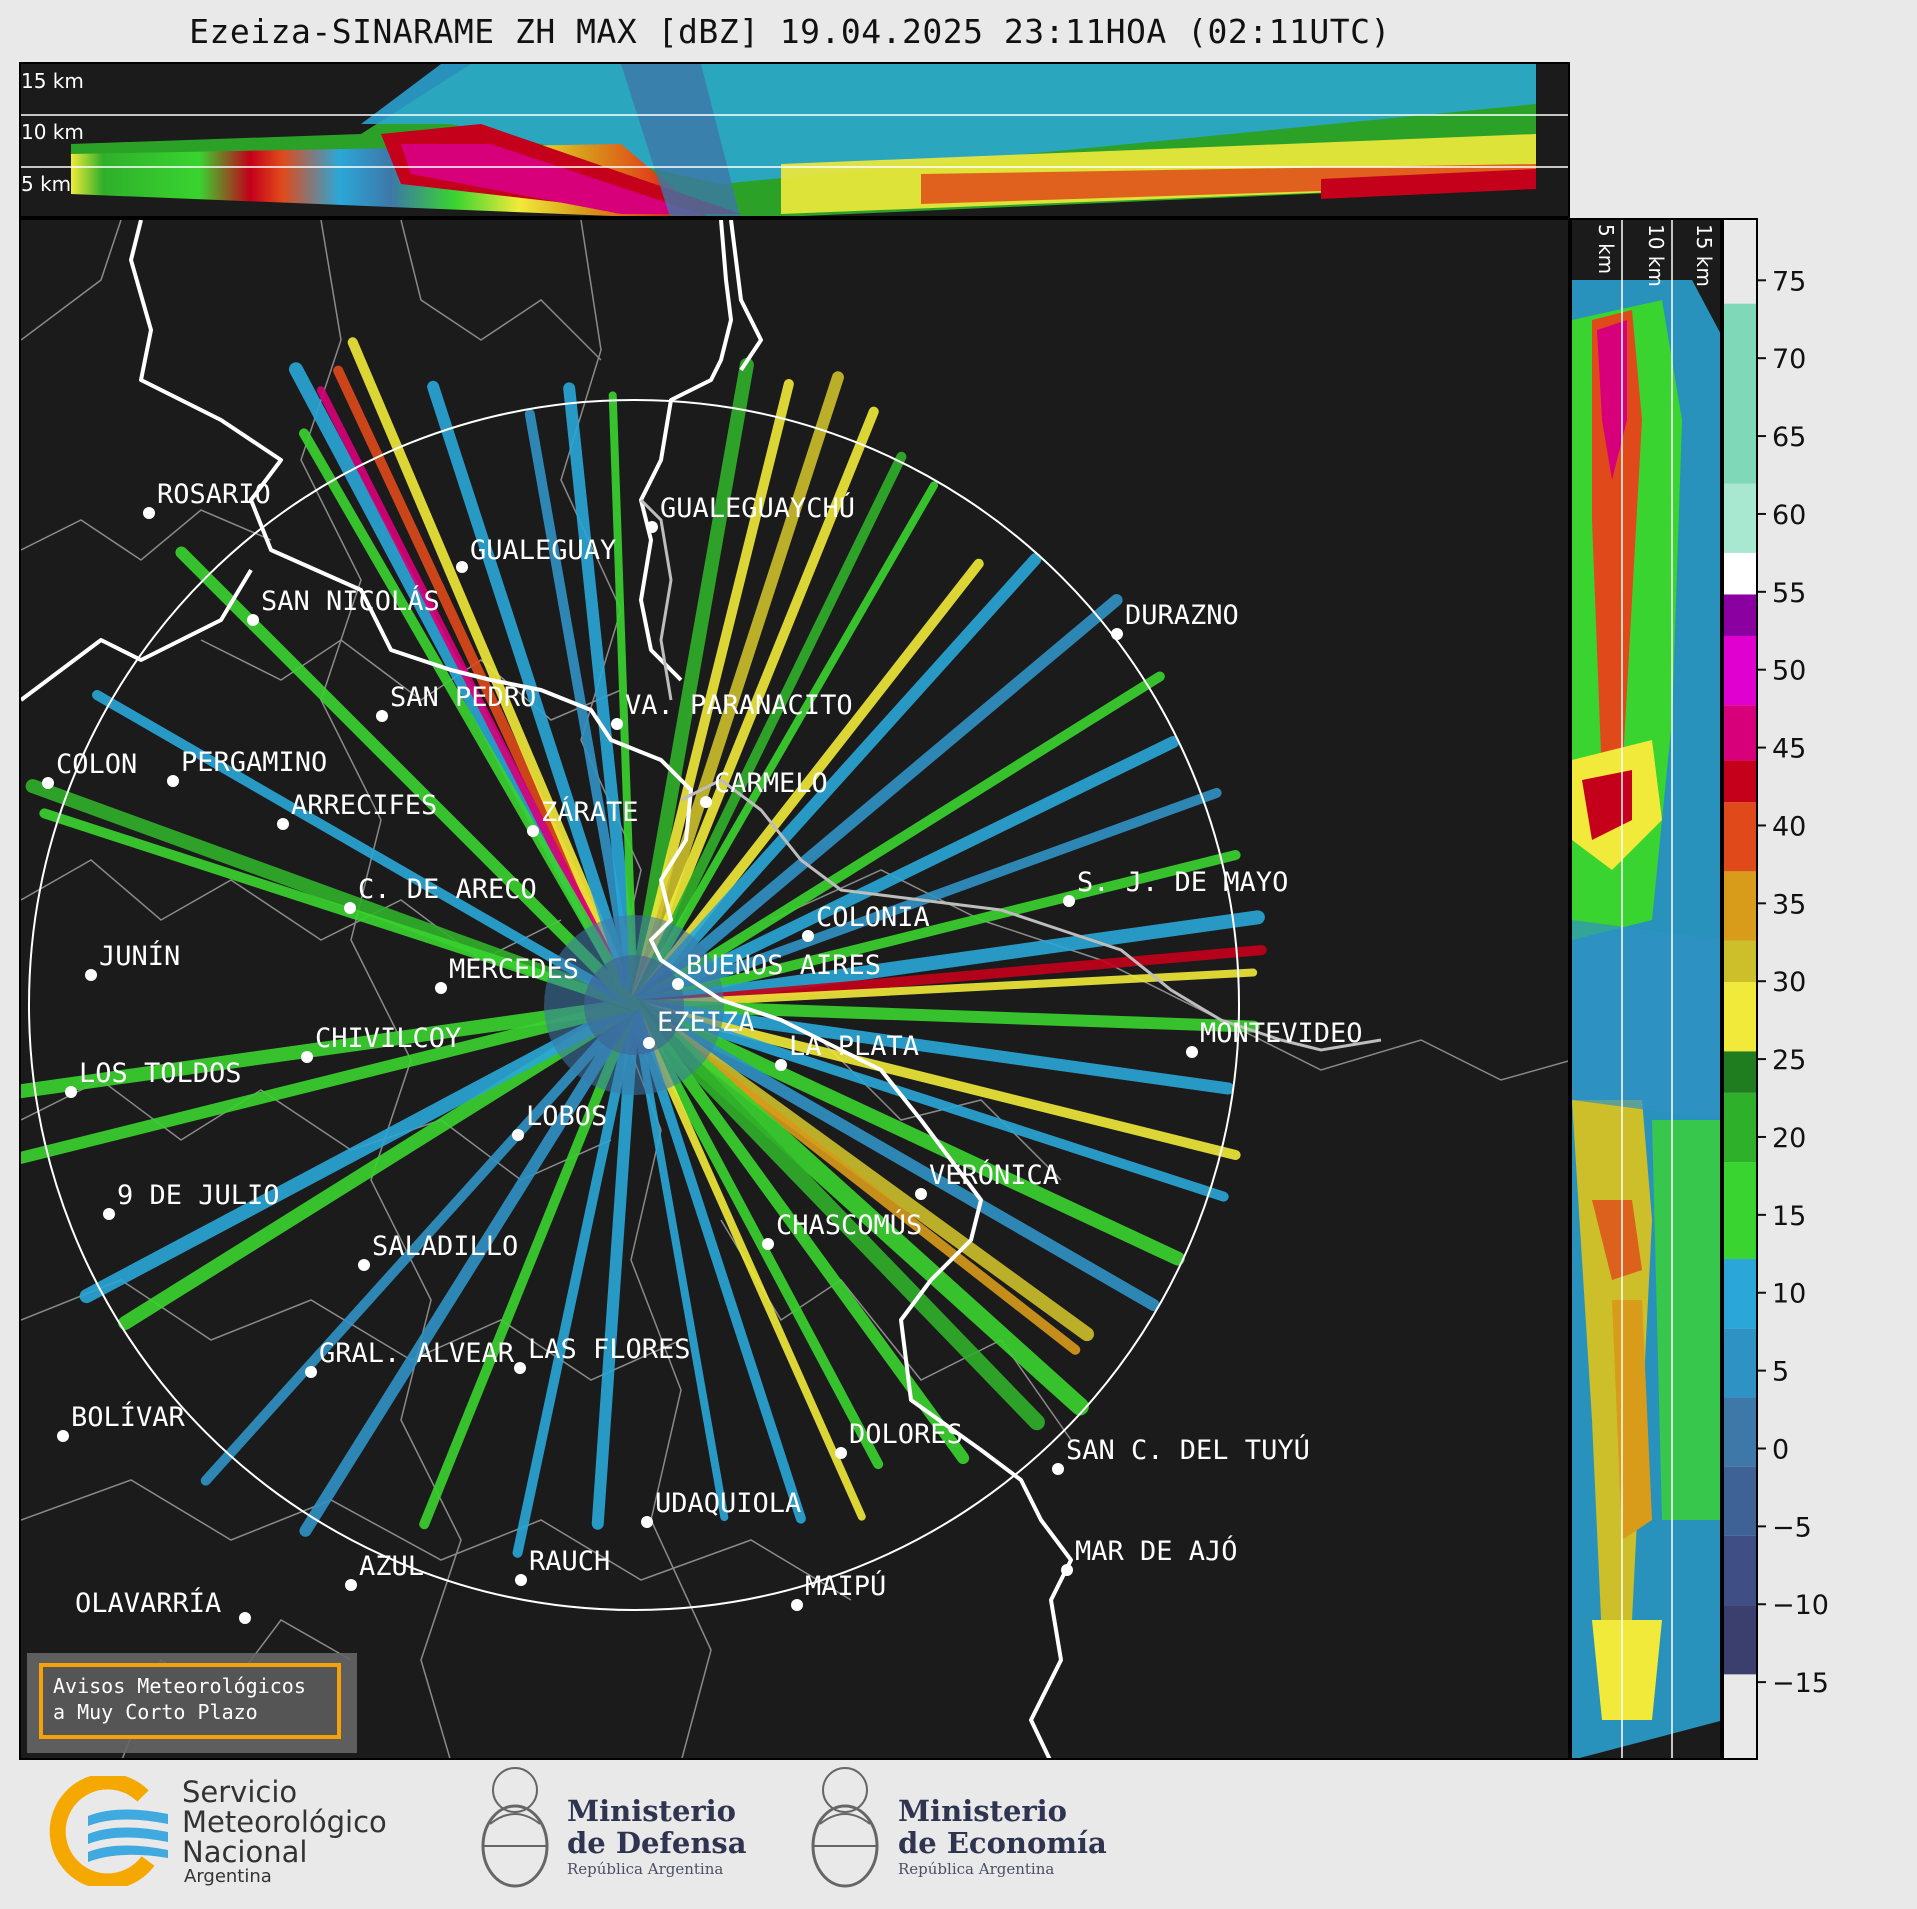 The width and height of the screenshot is (1917, 1909). I want to click on colorbar-tick-label-1: 70, so click(1789, 359).